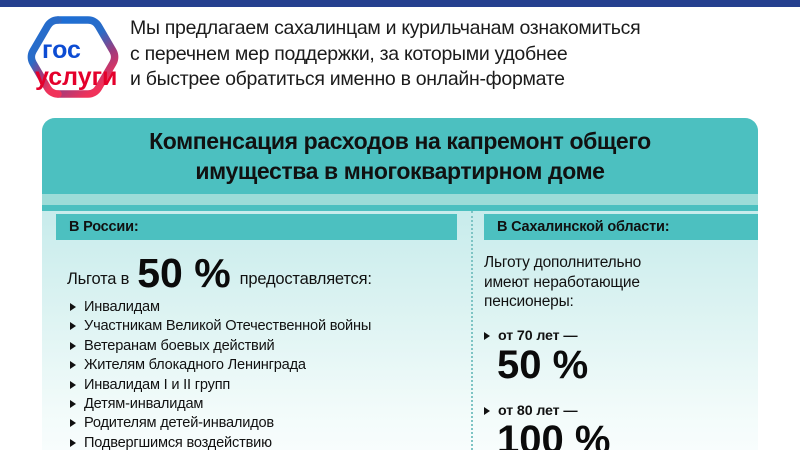  I want to click on left-intro-post: предоставляется:, so click(305, 279).